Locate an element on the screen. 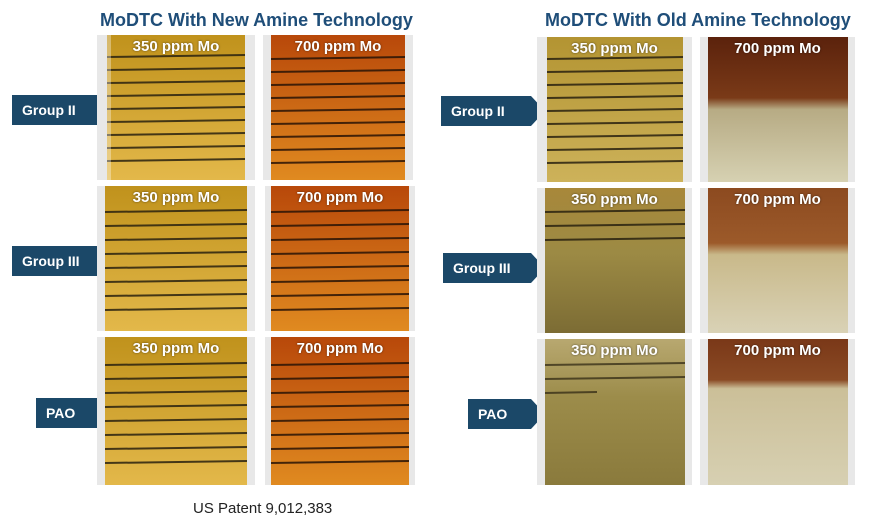  row-label-group-ii-new: Group II is located at coordinates (62, 110).